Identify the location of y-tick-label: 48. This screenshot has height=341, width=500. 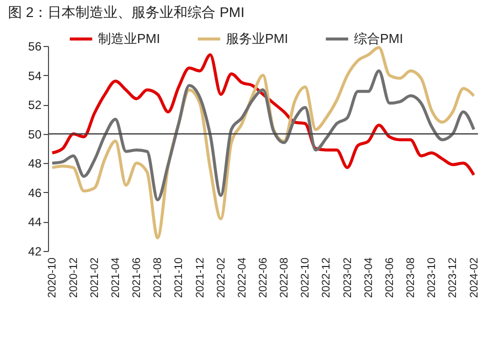
(35, 163).